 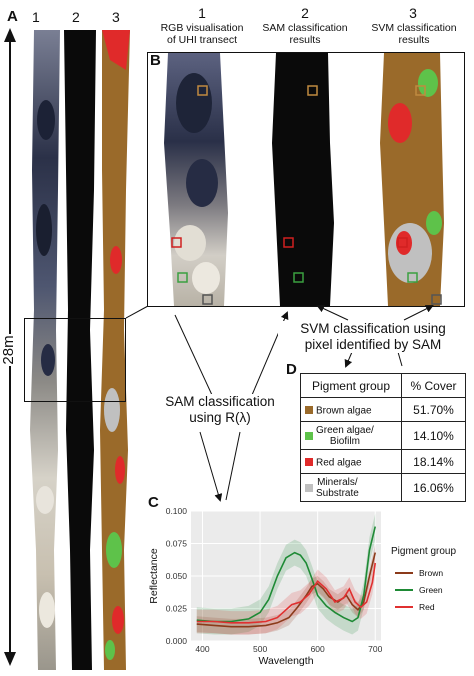 I want to click on caption-line: SVM classification, so click(x=414, y=28).